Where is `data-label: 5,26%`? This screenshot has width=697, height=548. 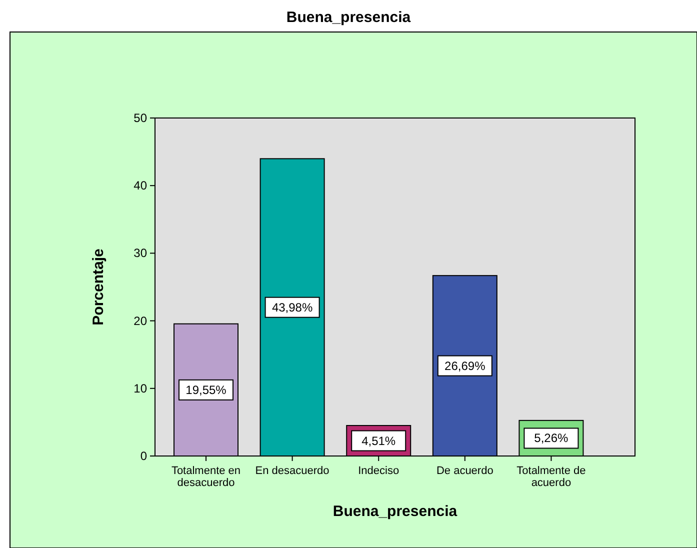 data-label: 5,26% is located at coordinates (551, 438).